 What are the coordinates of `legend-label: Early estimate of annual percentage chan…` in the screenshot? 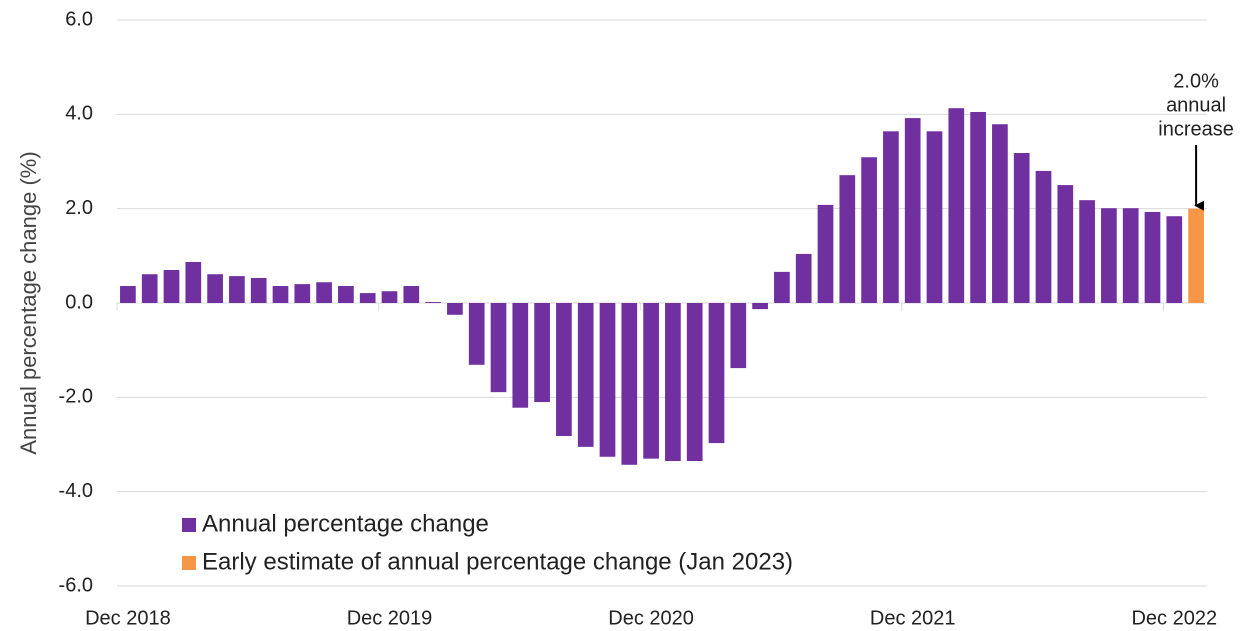 It's located at (497, 561).